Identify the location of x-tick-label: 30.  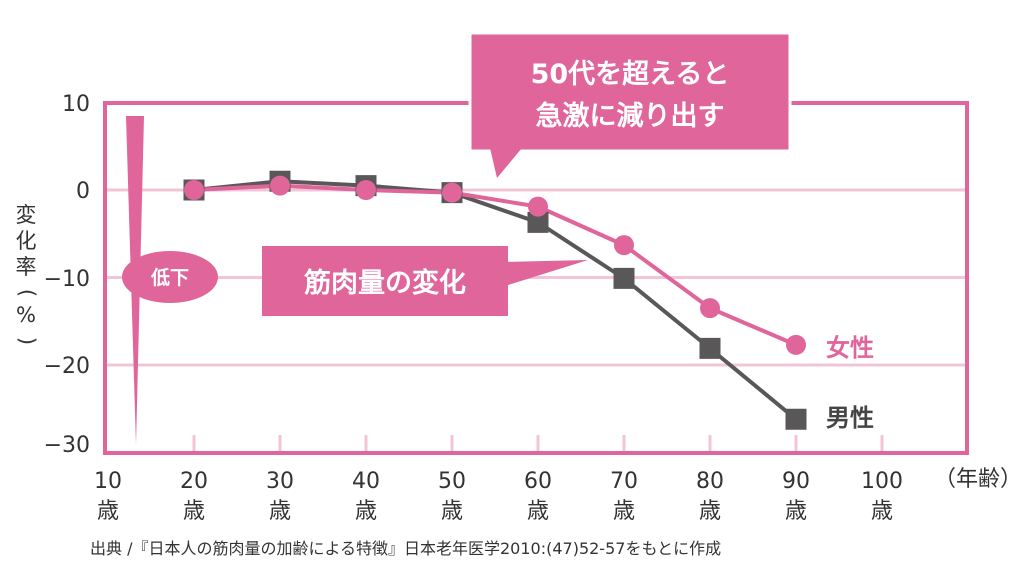
(280, 481).